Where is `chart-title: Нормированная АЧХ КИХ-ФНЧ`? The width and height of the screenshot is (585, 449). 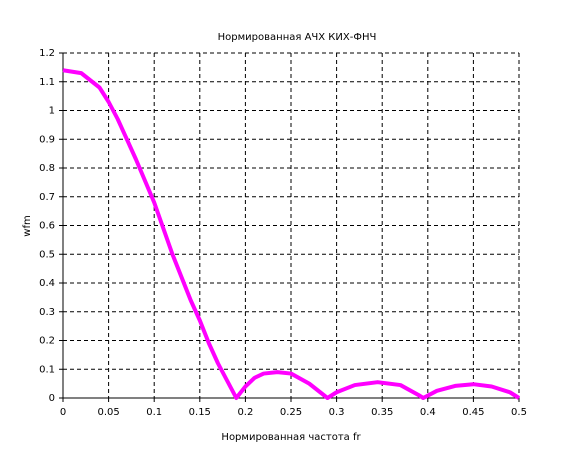 chart-title: Нормированная АЧХ КИХ-ФНЧ is located at coordinates (297, 37).